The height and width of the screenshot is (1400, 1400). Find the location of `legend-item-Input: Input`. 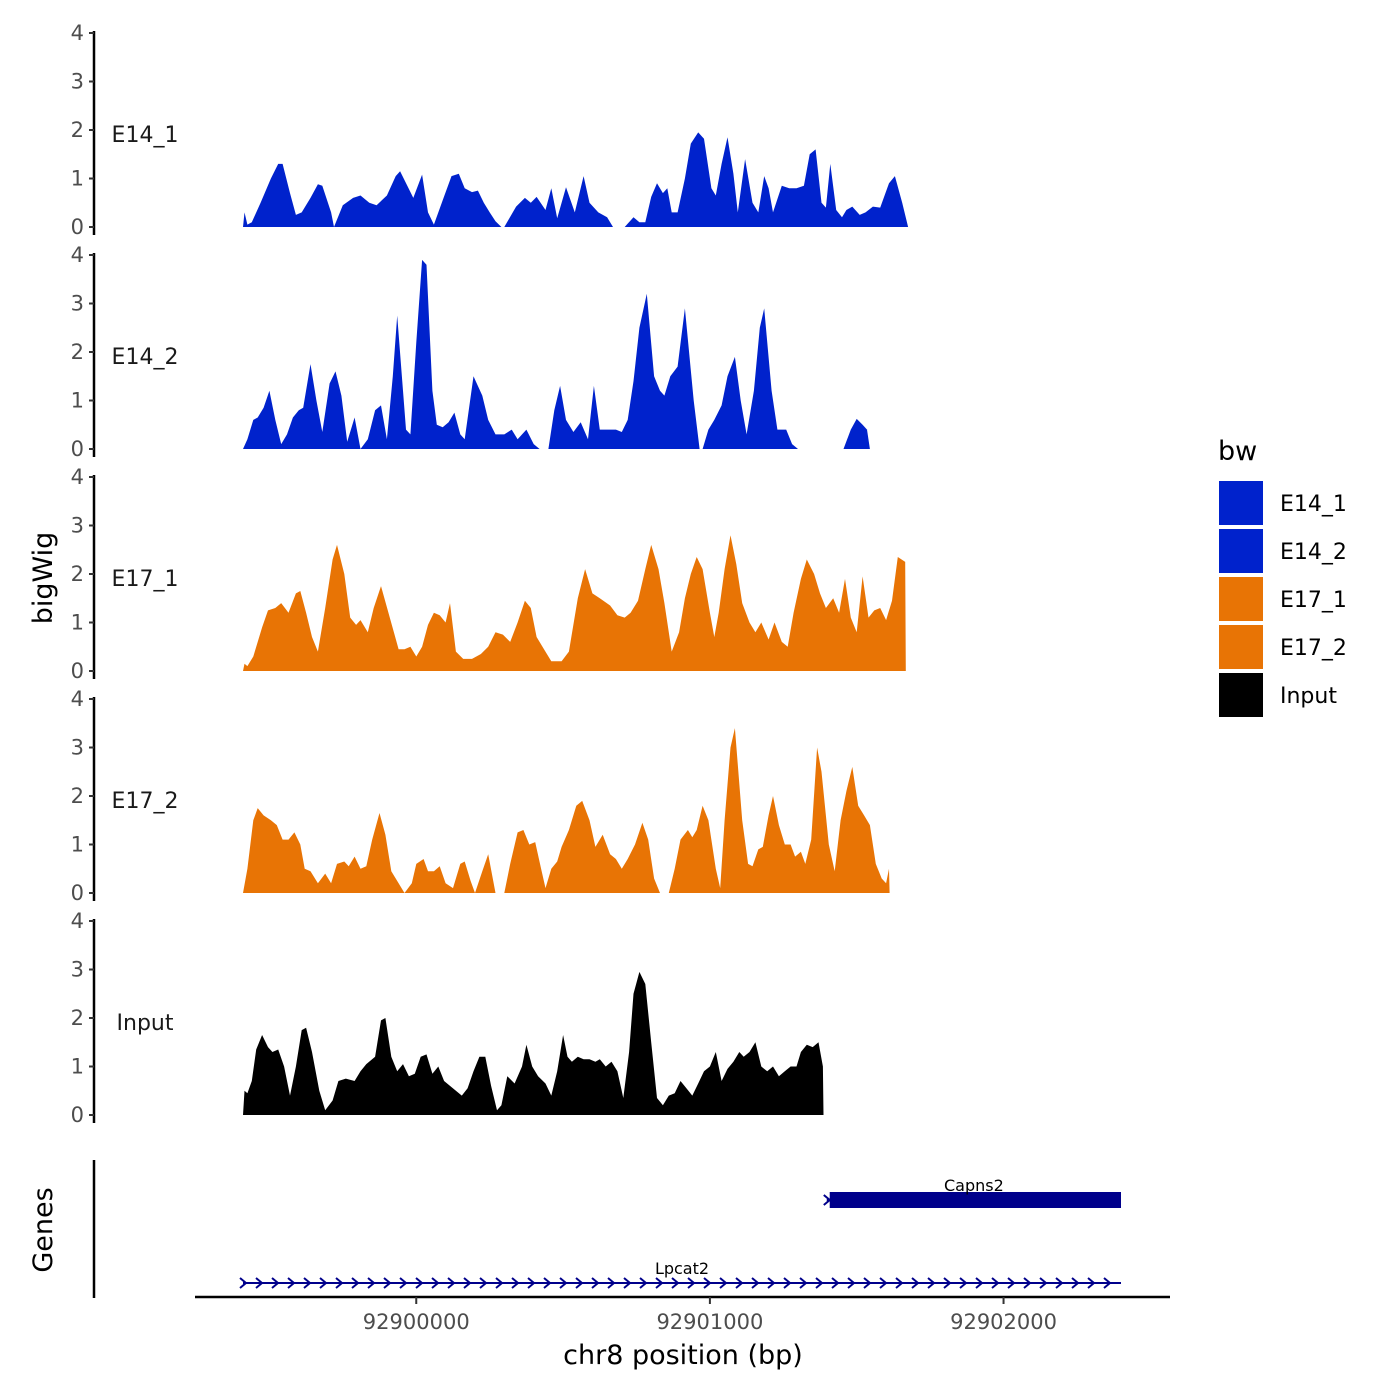

legend-item-Input: Input is located at coordinates (1277, 695).